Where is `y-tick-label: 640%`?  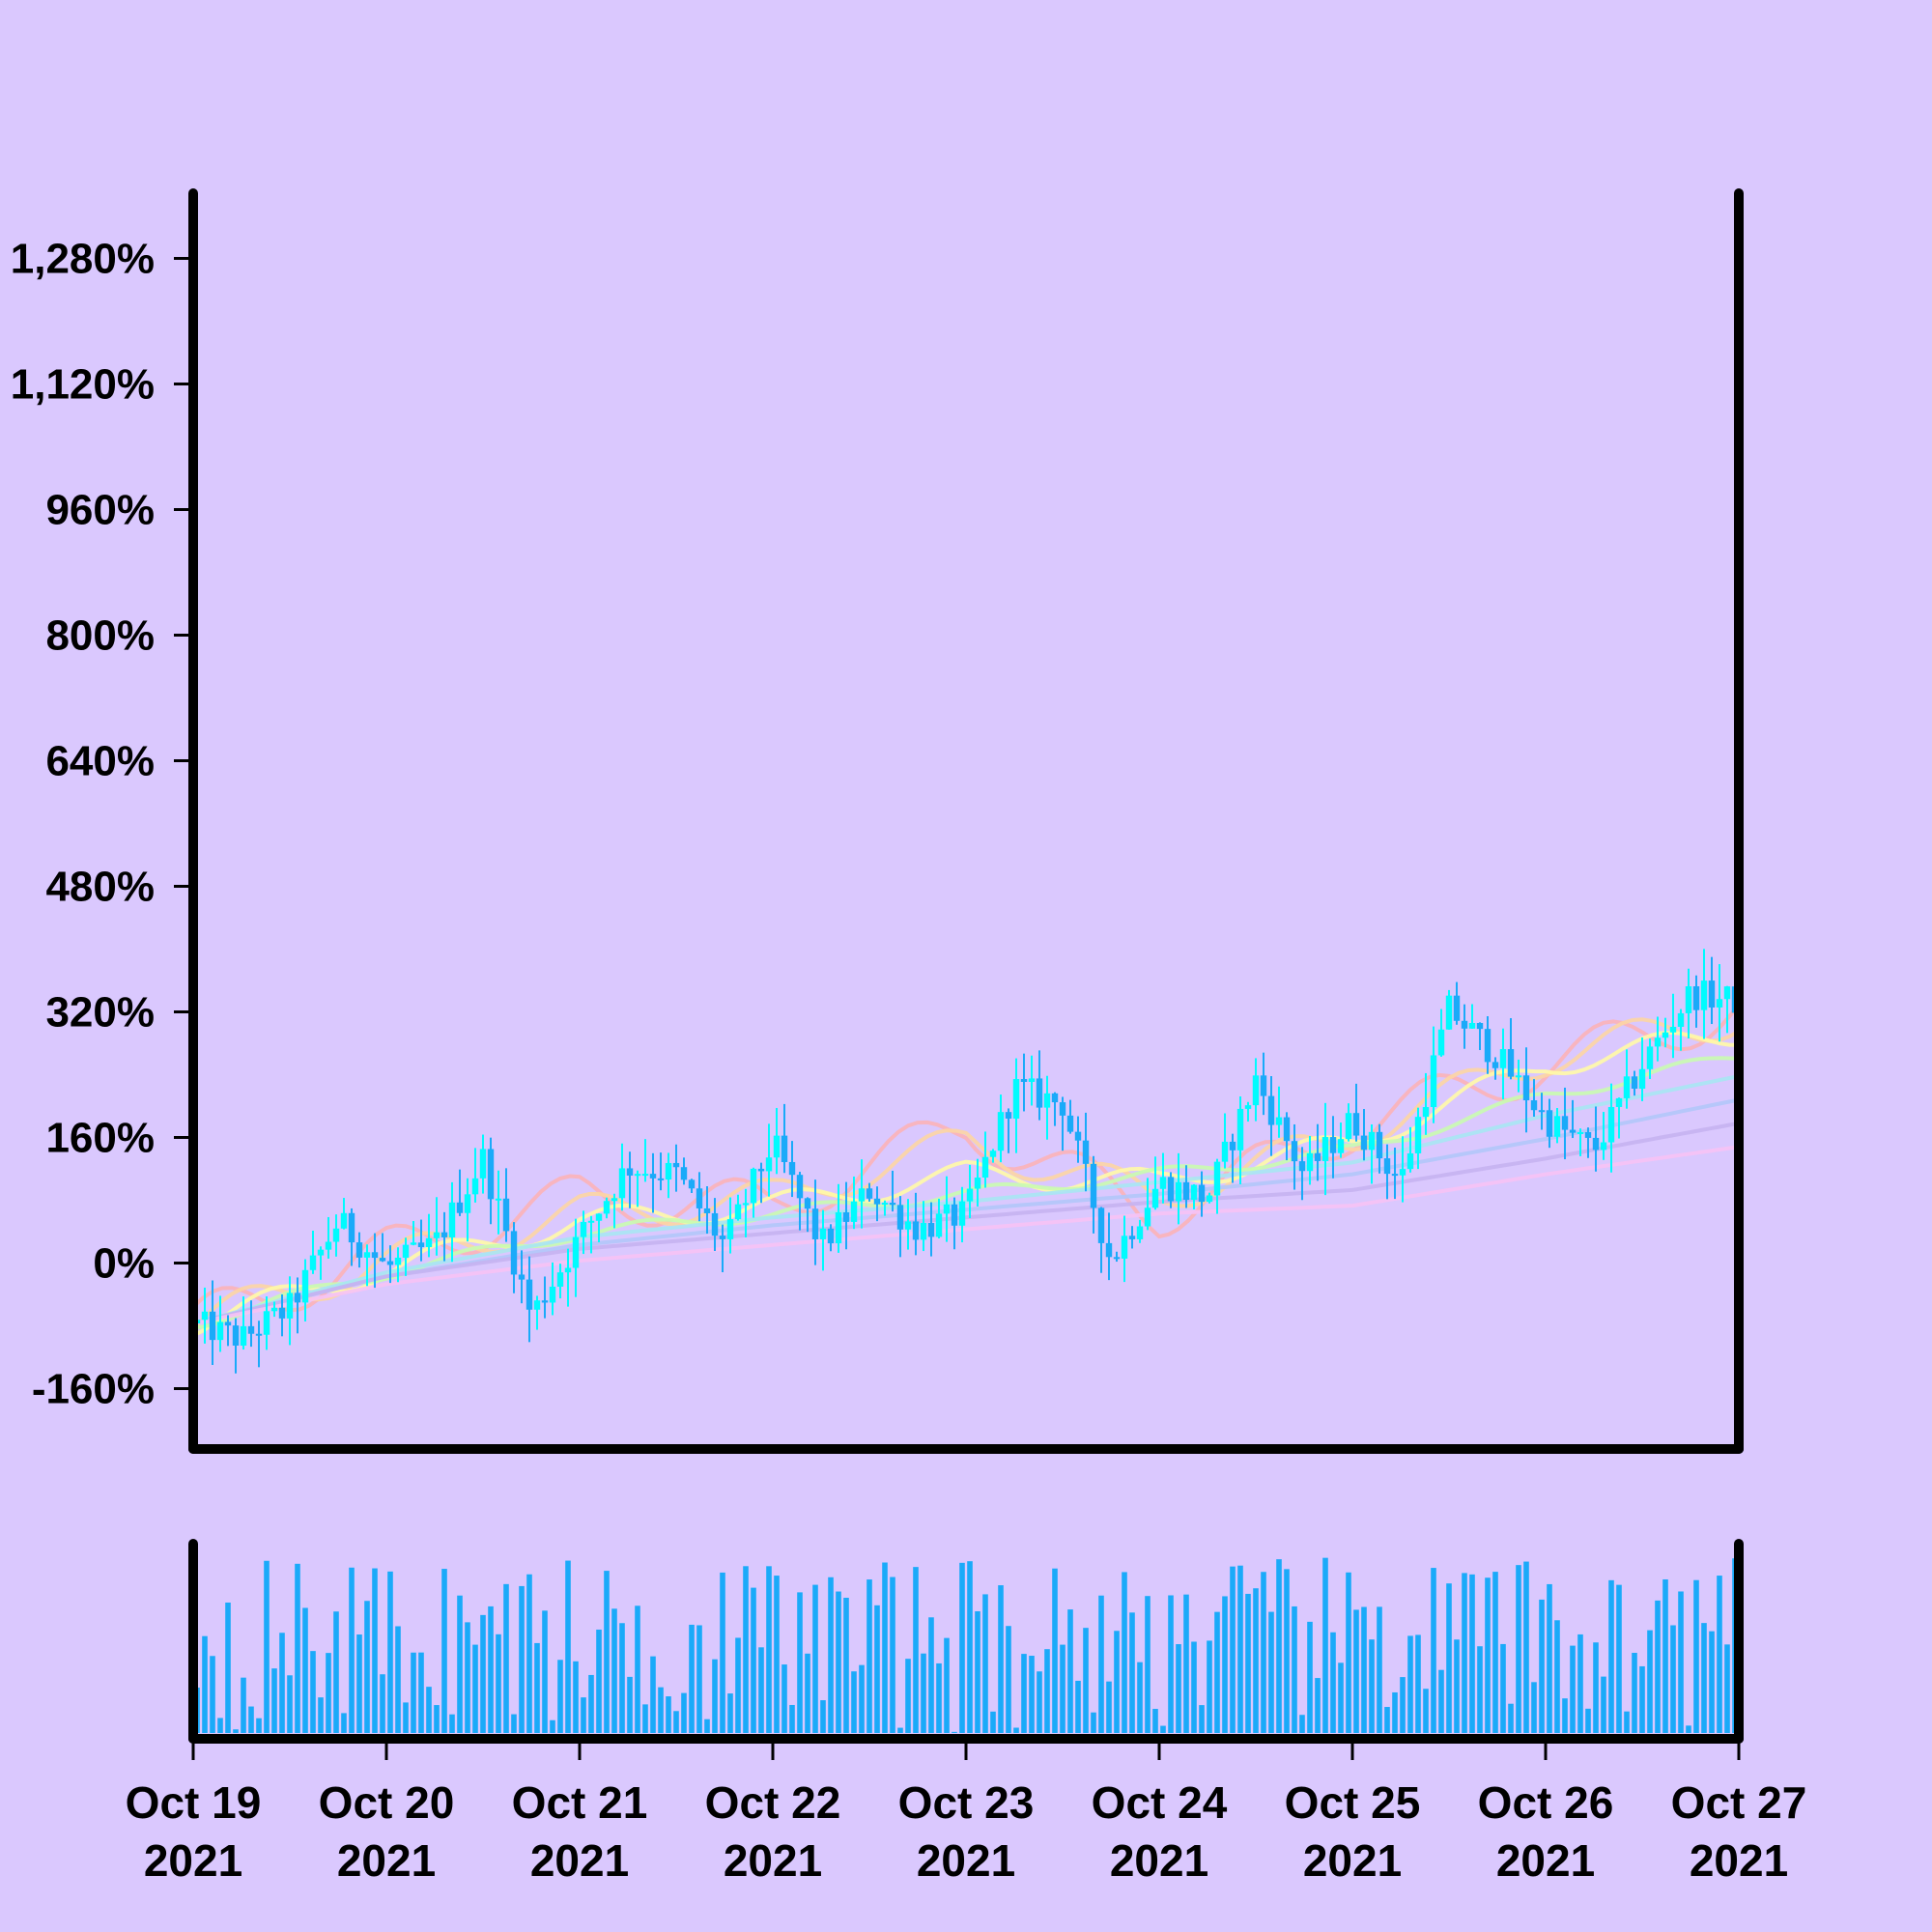
y-tick-label: 640% is located at coordinates (100, 761).